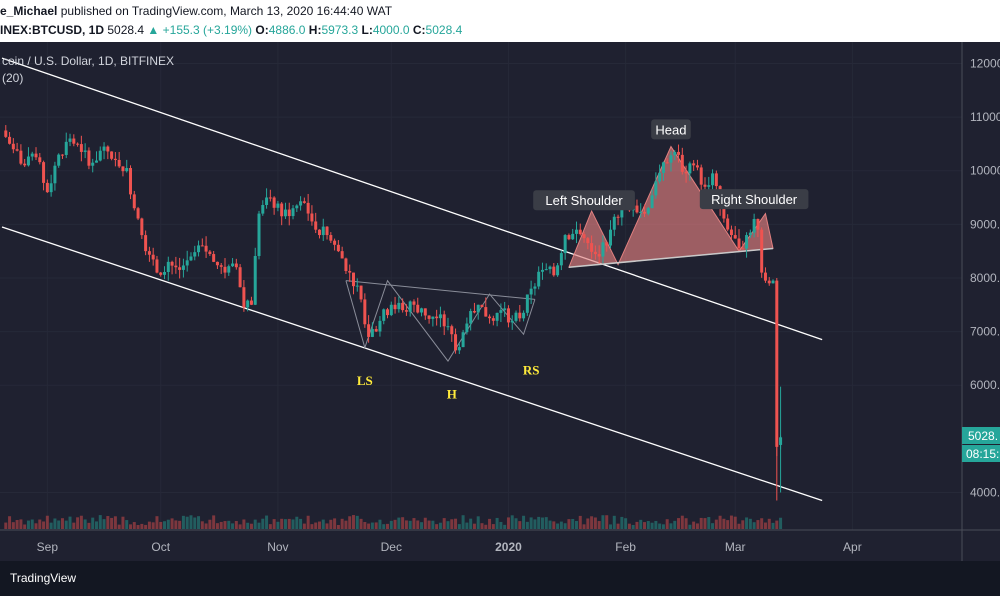  I want to click on price-tick-label: 4000., so click(985, 492).